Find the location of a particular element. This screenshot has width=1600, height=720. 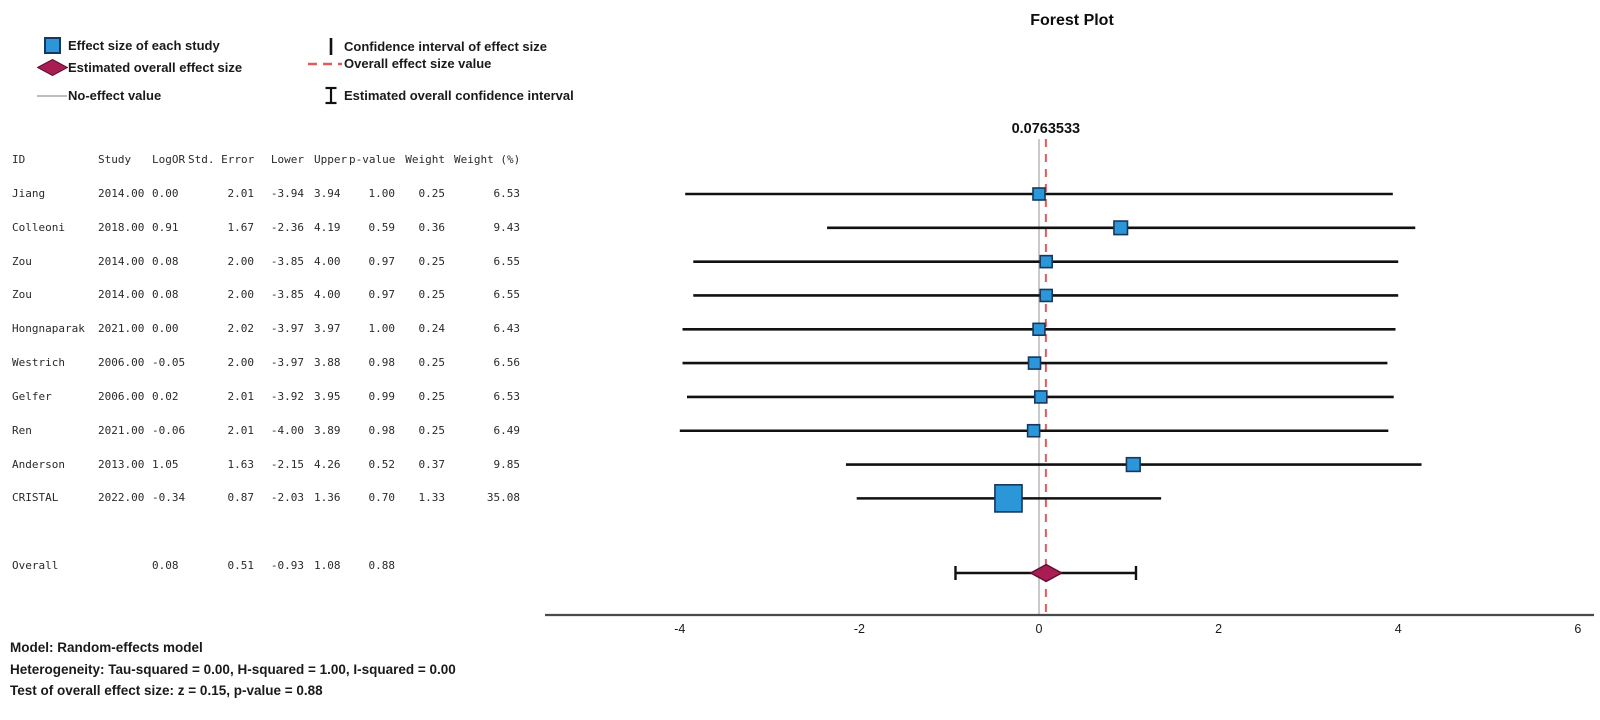

table-row-cell: 6.43 is located at coordinates (507, 329).